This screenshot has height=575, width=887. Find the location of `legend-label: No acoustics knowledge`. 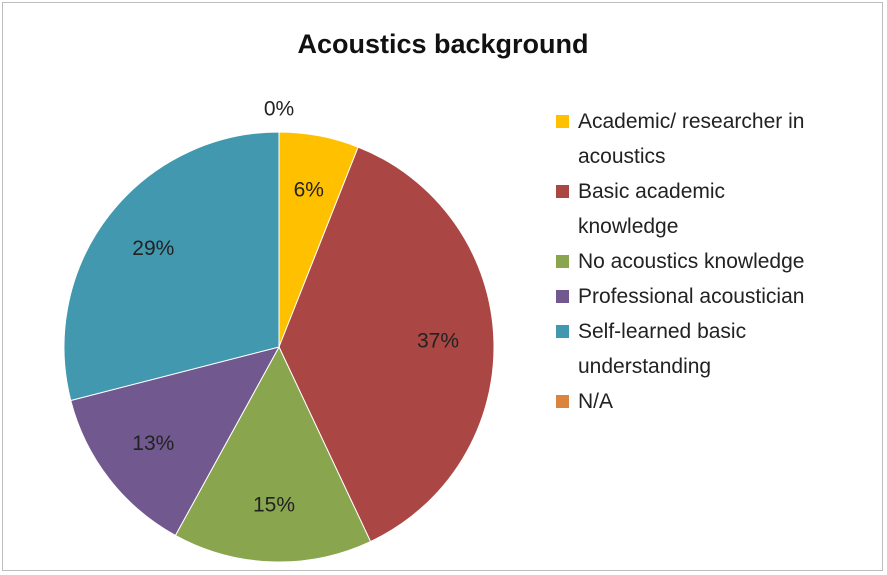

legend-label: No acoustics knowledge is located at coordinates (691, 261).